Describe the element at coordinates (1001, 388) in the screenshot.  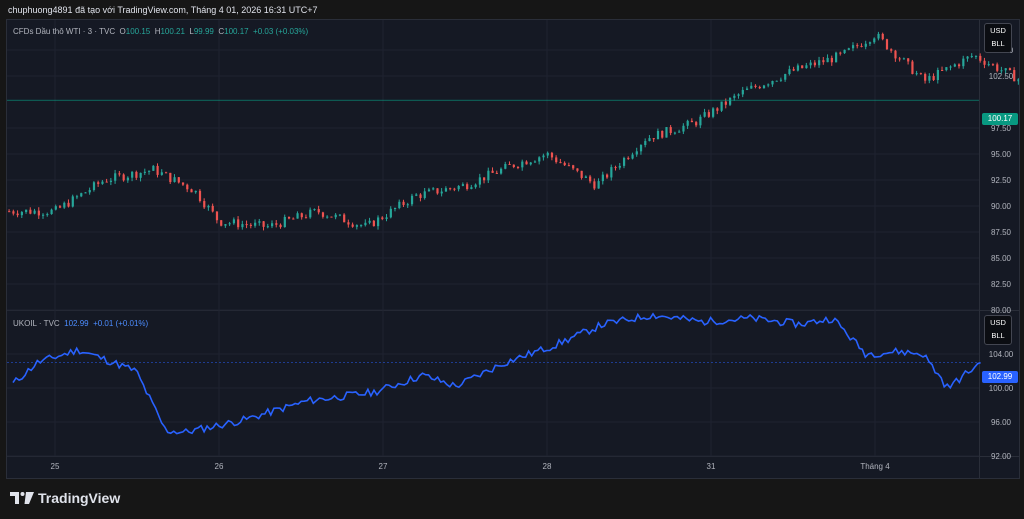
I see `y-tick-label: 100.00` at that location.